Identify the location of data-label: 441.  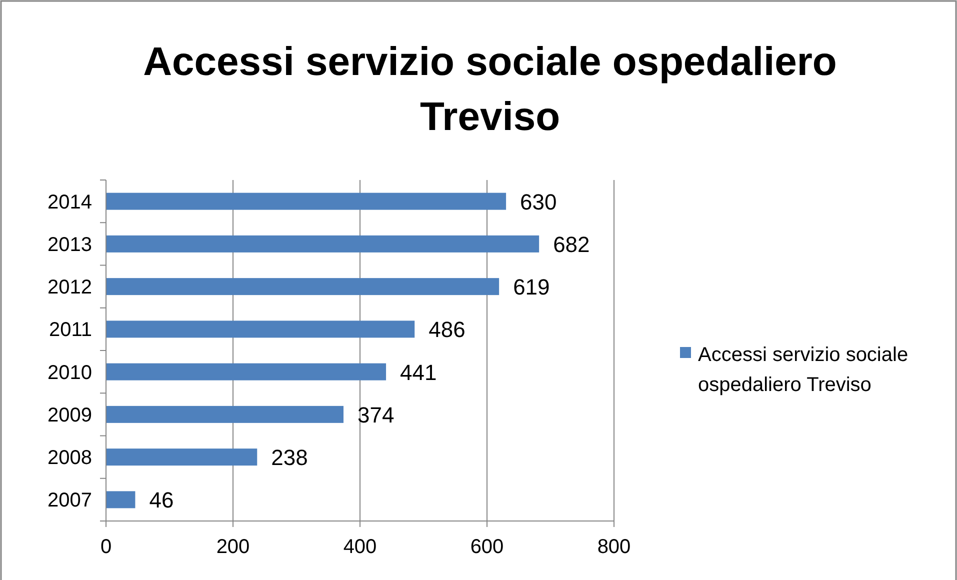
(418, 372).